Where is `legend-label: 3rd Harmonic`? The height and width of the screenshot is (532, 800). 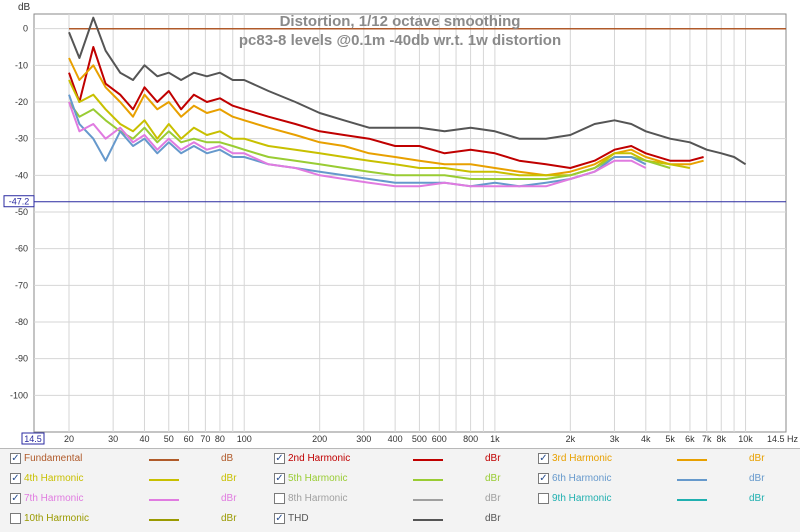 legend-label: 3rd Harmonic is located at coordinates (582, 458).